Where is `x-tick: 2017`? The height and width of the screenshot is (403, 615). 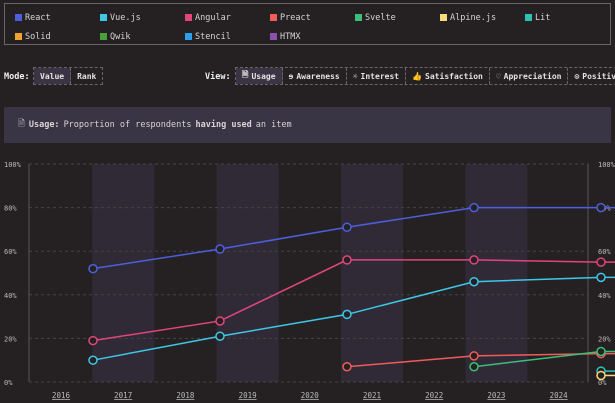 x-tick: 2017 is located at coordinates (123, 395).